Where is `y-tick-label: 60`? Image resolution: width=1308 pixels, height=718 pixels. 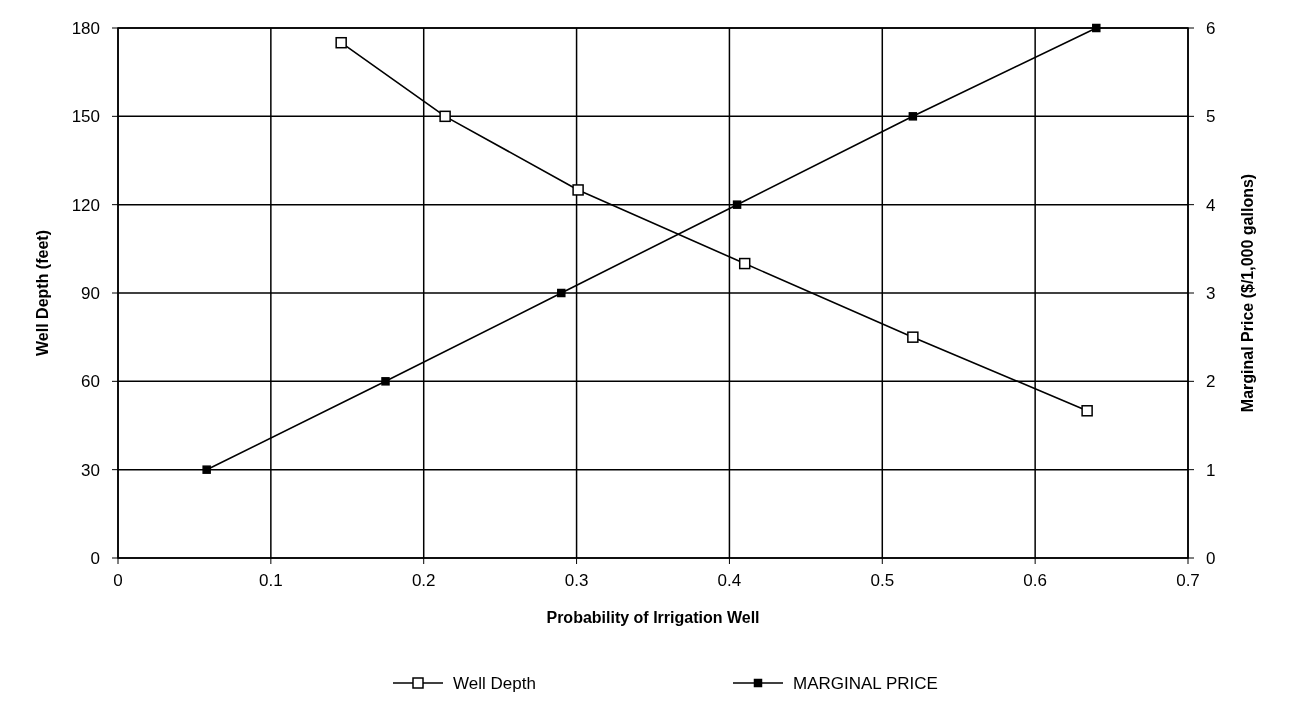 y-tick-label: 60 is located at coordinates (90, 382).